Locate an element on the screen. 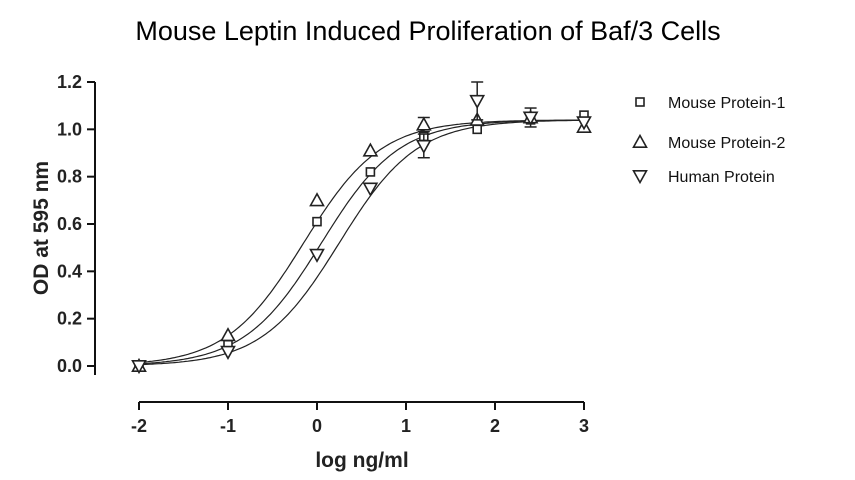 The width and height of the screenshot is (855, 480). y-tick-label: 0.8 is located at coordinates (69, 177).